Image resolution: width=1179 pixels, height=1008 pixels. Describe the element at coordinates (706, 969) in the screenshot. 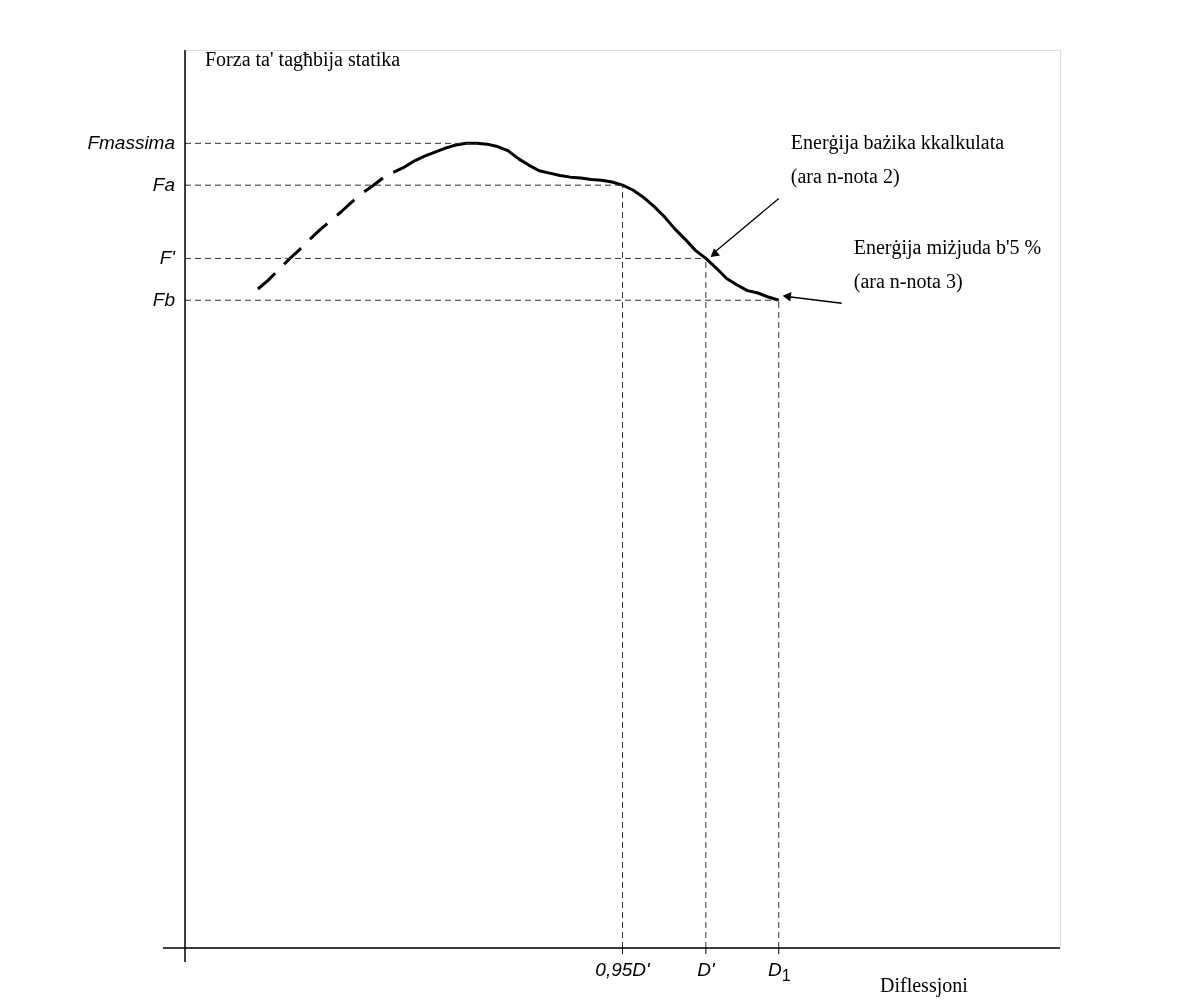

I see `x-tick-label: D'` at that location.